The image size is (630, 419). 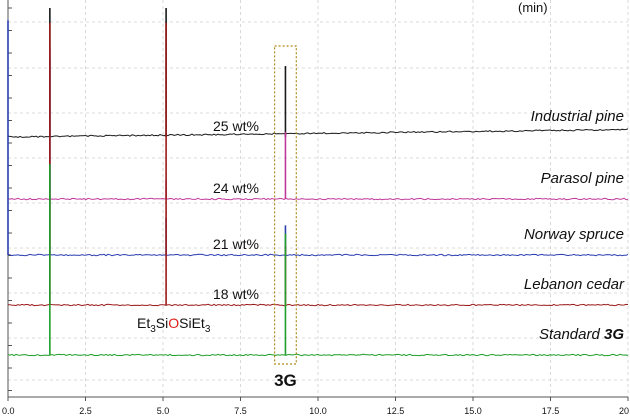 What do you see at coordinates (581, 334) in the screenshot?
I see `series-name-label: Standard 3G` at bounding box center [581, 334].